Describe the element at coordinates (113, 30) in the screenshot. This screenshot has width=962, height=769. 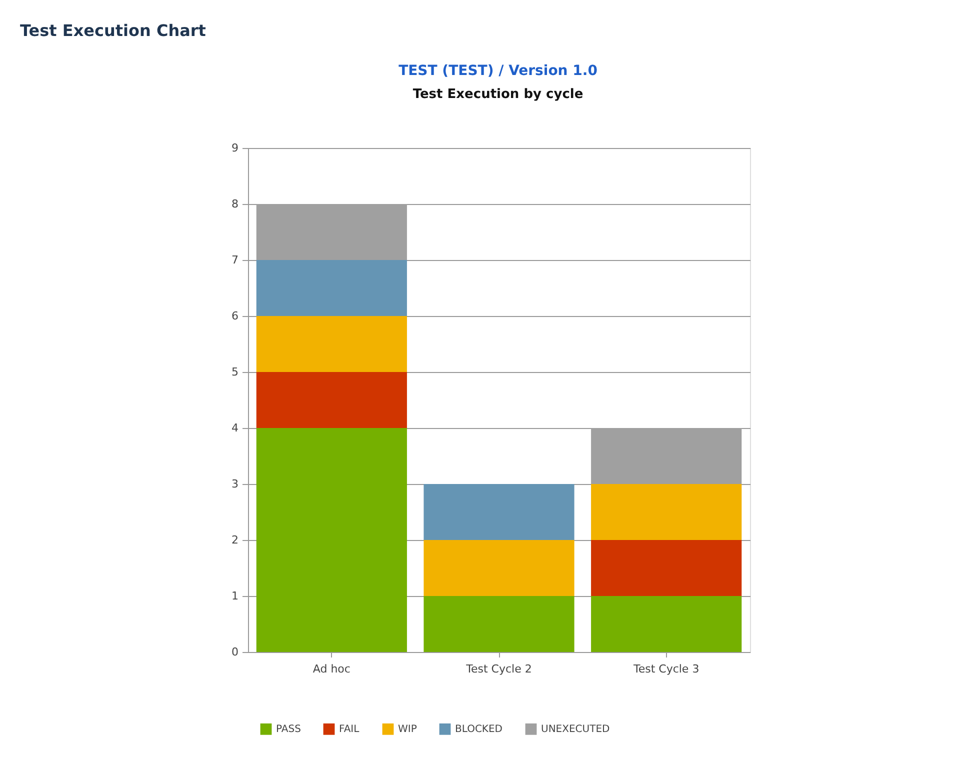
I see `text: Test Execution Chart` at that location.